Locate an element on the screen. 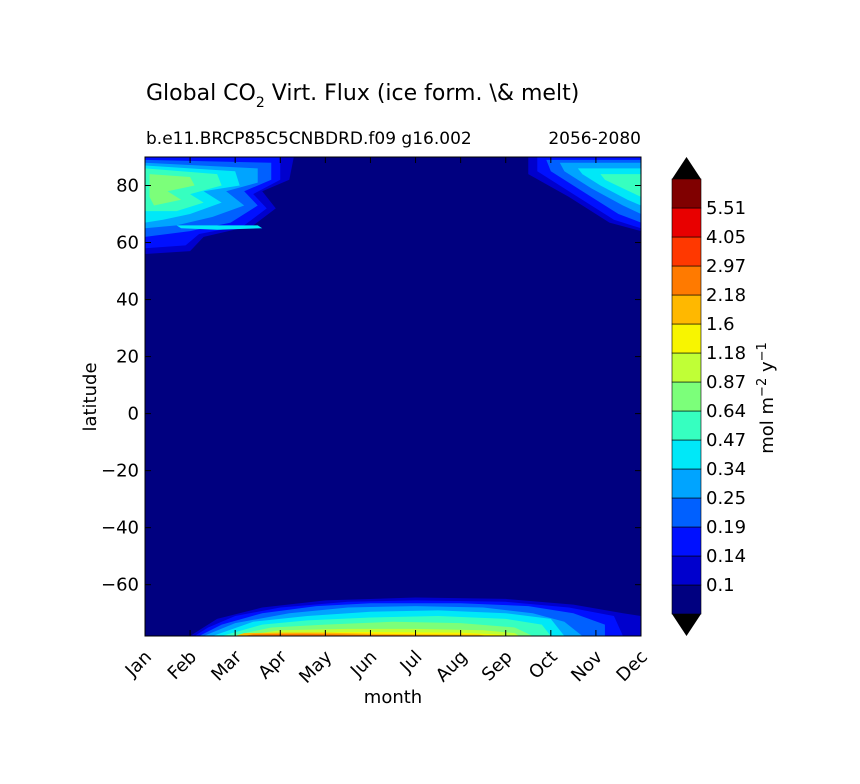 The height and width of the screenshot is (784, 860). colorbar-tick-label: 0.1 is located at coordinates (720, 585).